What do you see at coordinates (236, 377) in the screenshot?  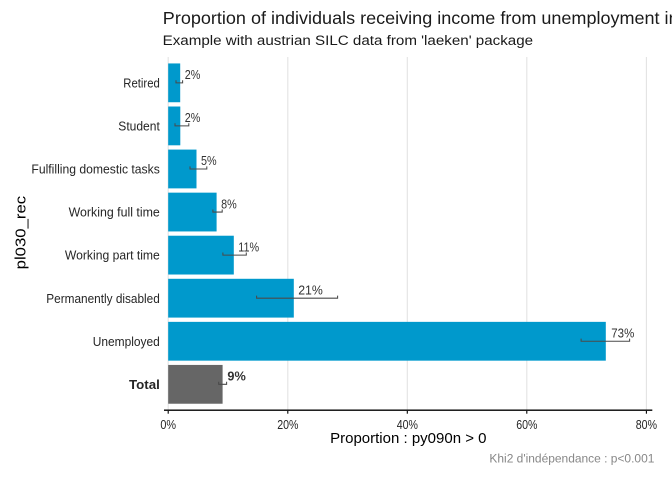 I see `svg-text: 9%` at bounding box center [236, 377].